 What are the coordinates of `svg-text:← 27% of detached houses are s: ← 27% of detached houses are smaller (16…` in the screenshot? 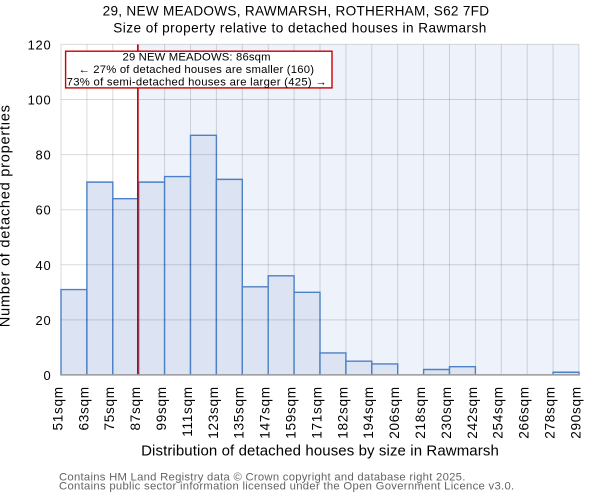 It's located at (196, 70).